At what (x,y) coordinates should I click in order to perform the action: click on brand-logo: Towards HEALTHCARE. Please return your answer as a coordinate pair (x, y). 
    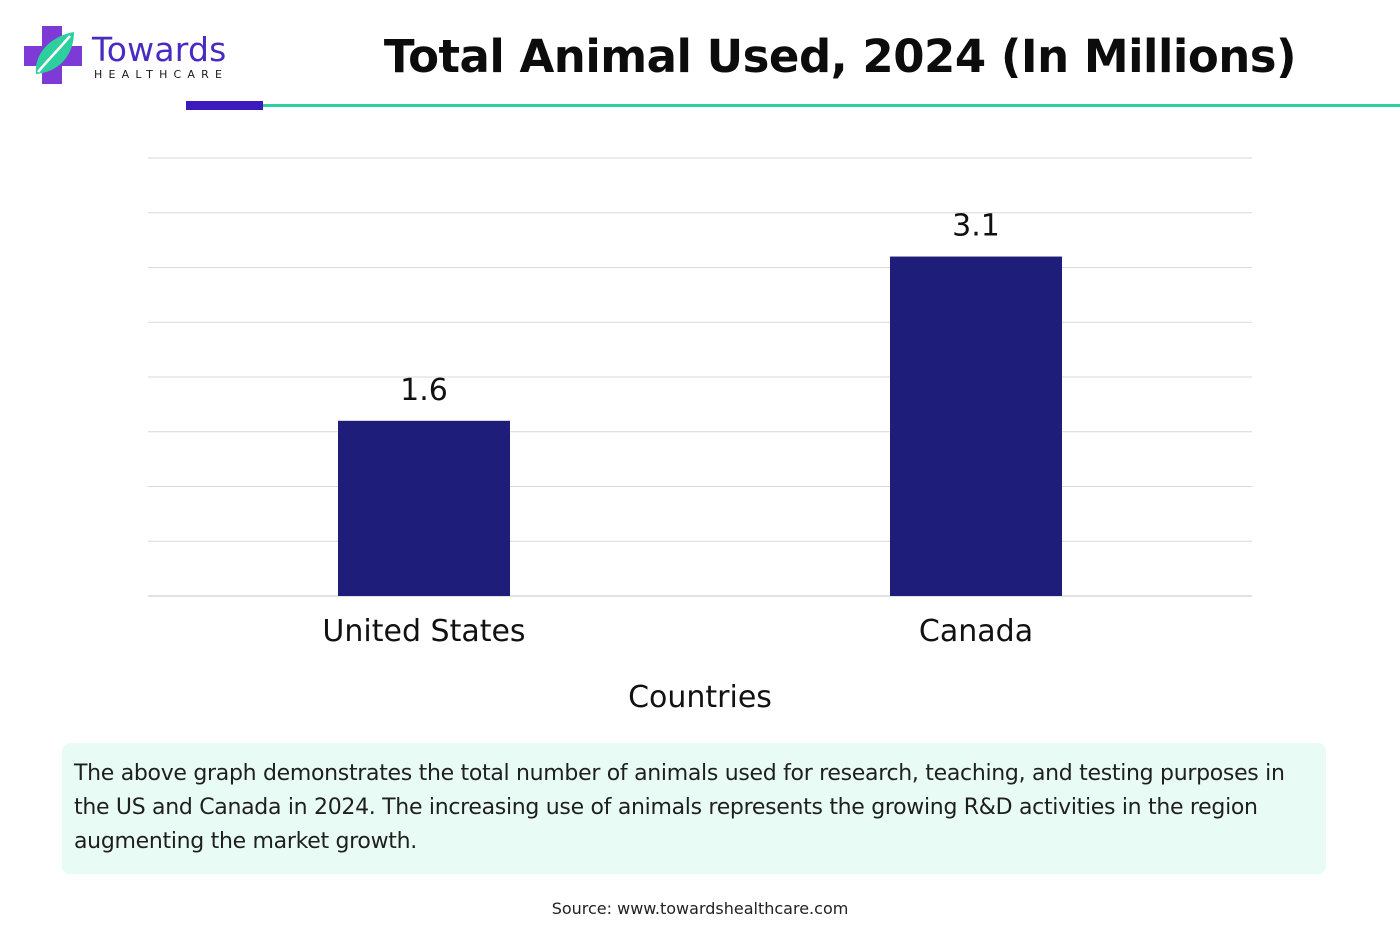
    Looking at the image, I should click on (132, 56).